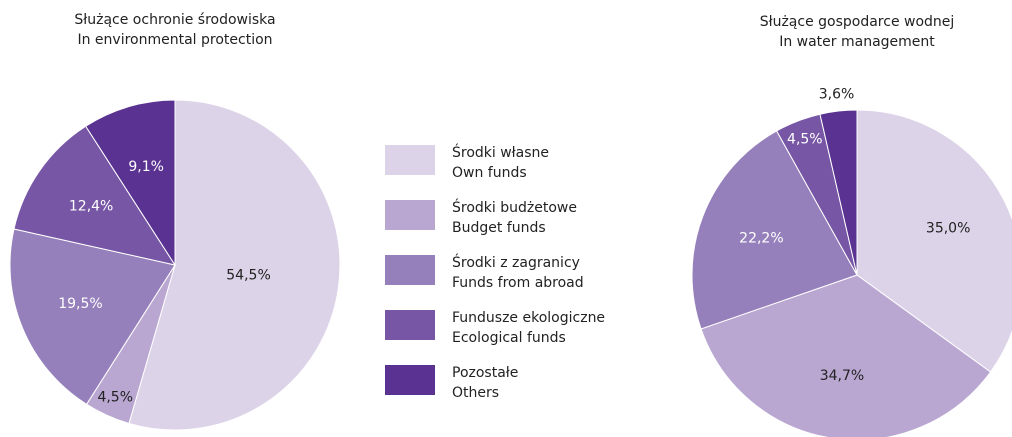 The height and width of the screenshot is (437, 1012). What do you see at coordinates (516, 262) in the screenshot?
I see `legend-label: Środki z zagranicy` at bounding box center [516, 262].